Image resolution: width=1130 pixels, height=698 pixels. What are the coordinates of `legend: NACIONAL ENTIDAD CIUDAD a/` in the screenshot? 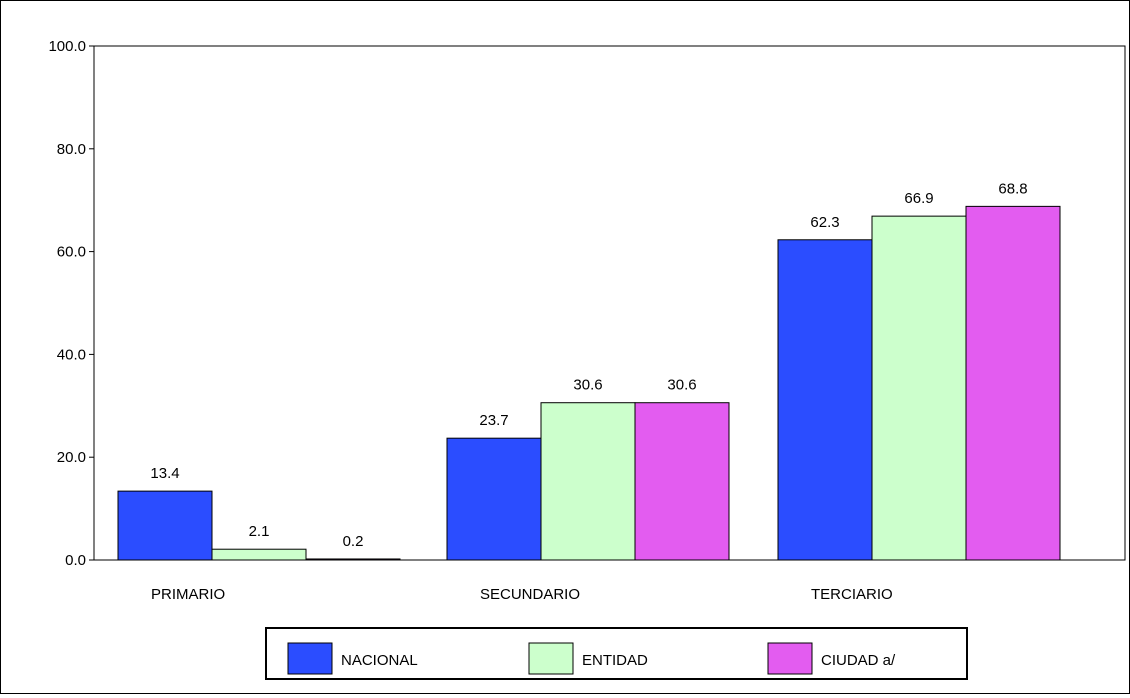 It's located at (616, 653).